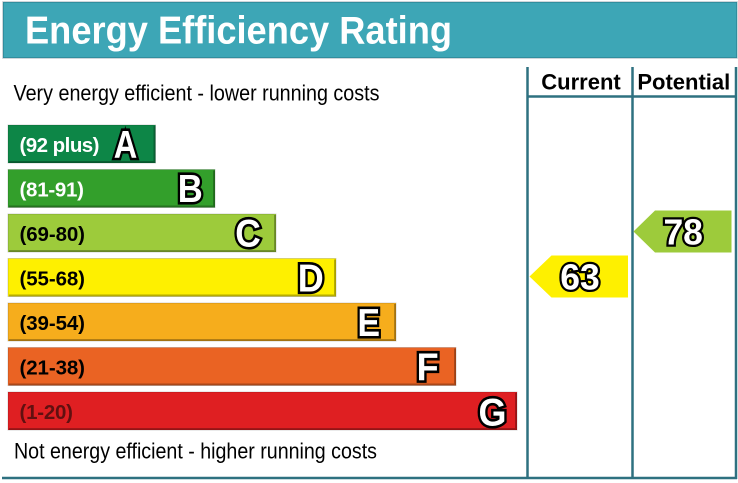 The height and width of the screenshot is (483, 738). What do you see at coordinates (126, 145) in the screenshot?
I see `svg-text: A` at bounding box center [126, 145].